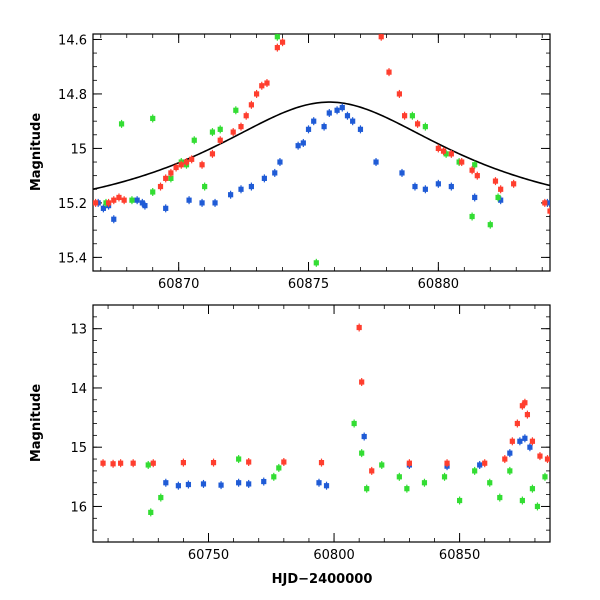 Image resolution: width=600 pixels, height=600 pixels. Describe the element at coordinates (208, 555) in the screenshot. I see `bottom-x-tick-label: 60750` at that location.